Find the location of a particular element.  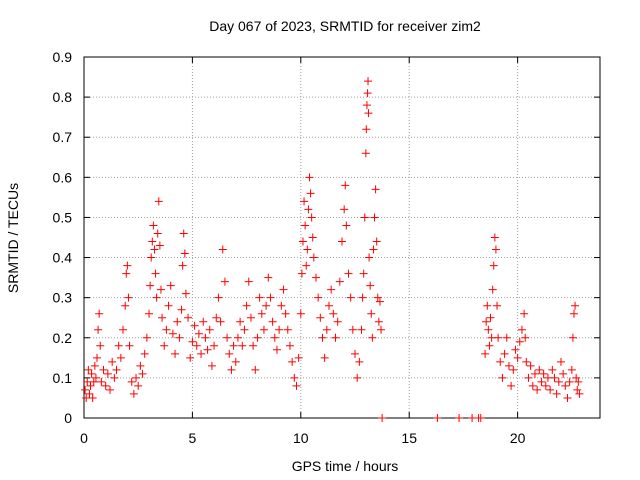

y-tick-label: 0.8 is located at coordinates (63, 97).